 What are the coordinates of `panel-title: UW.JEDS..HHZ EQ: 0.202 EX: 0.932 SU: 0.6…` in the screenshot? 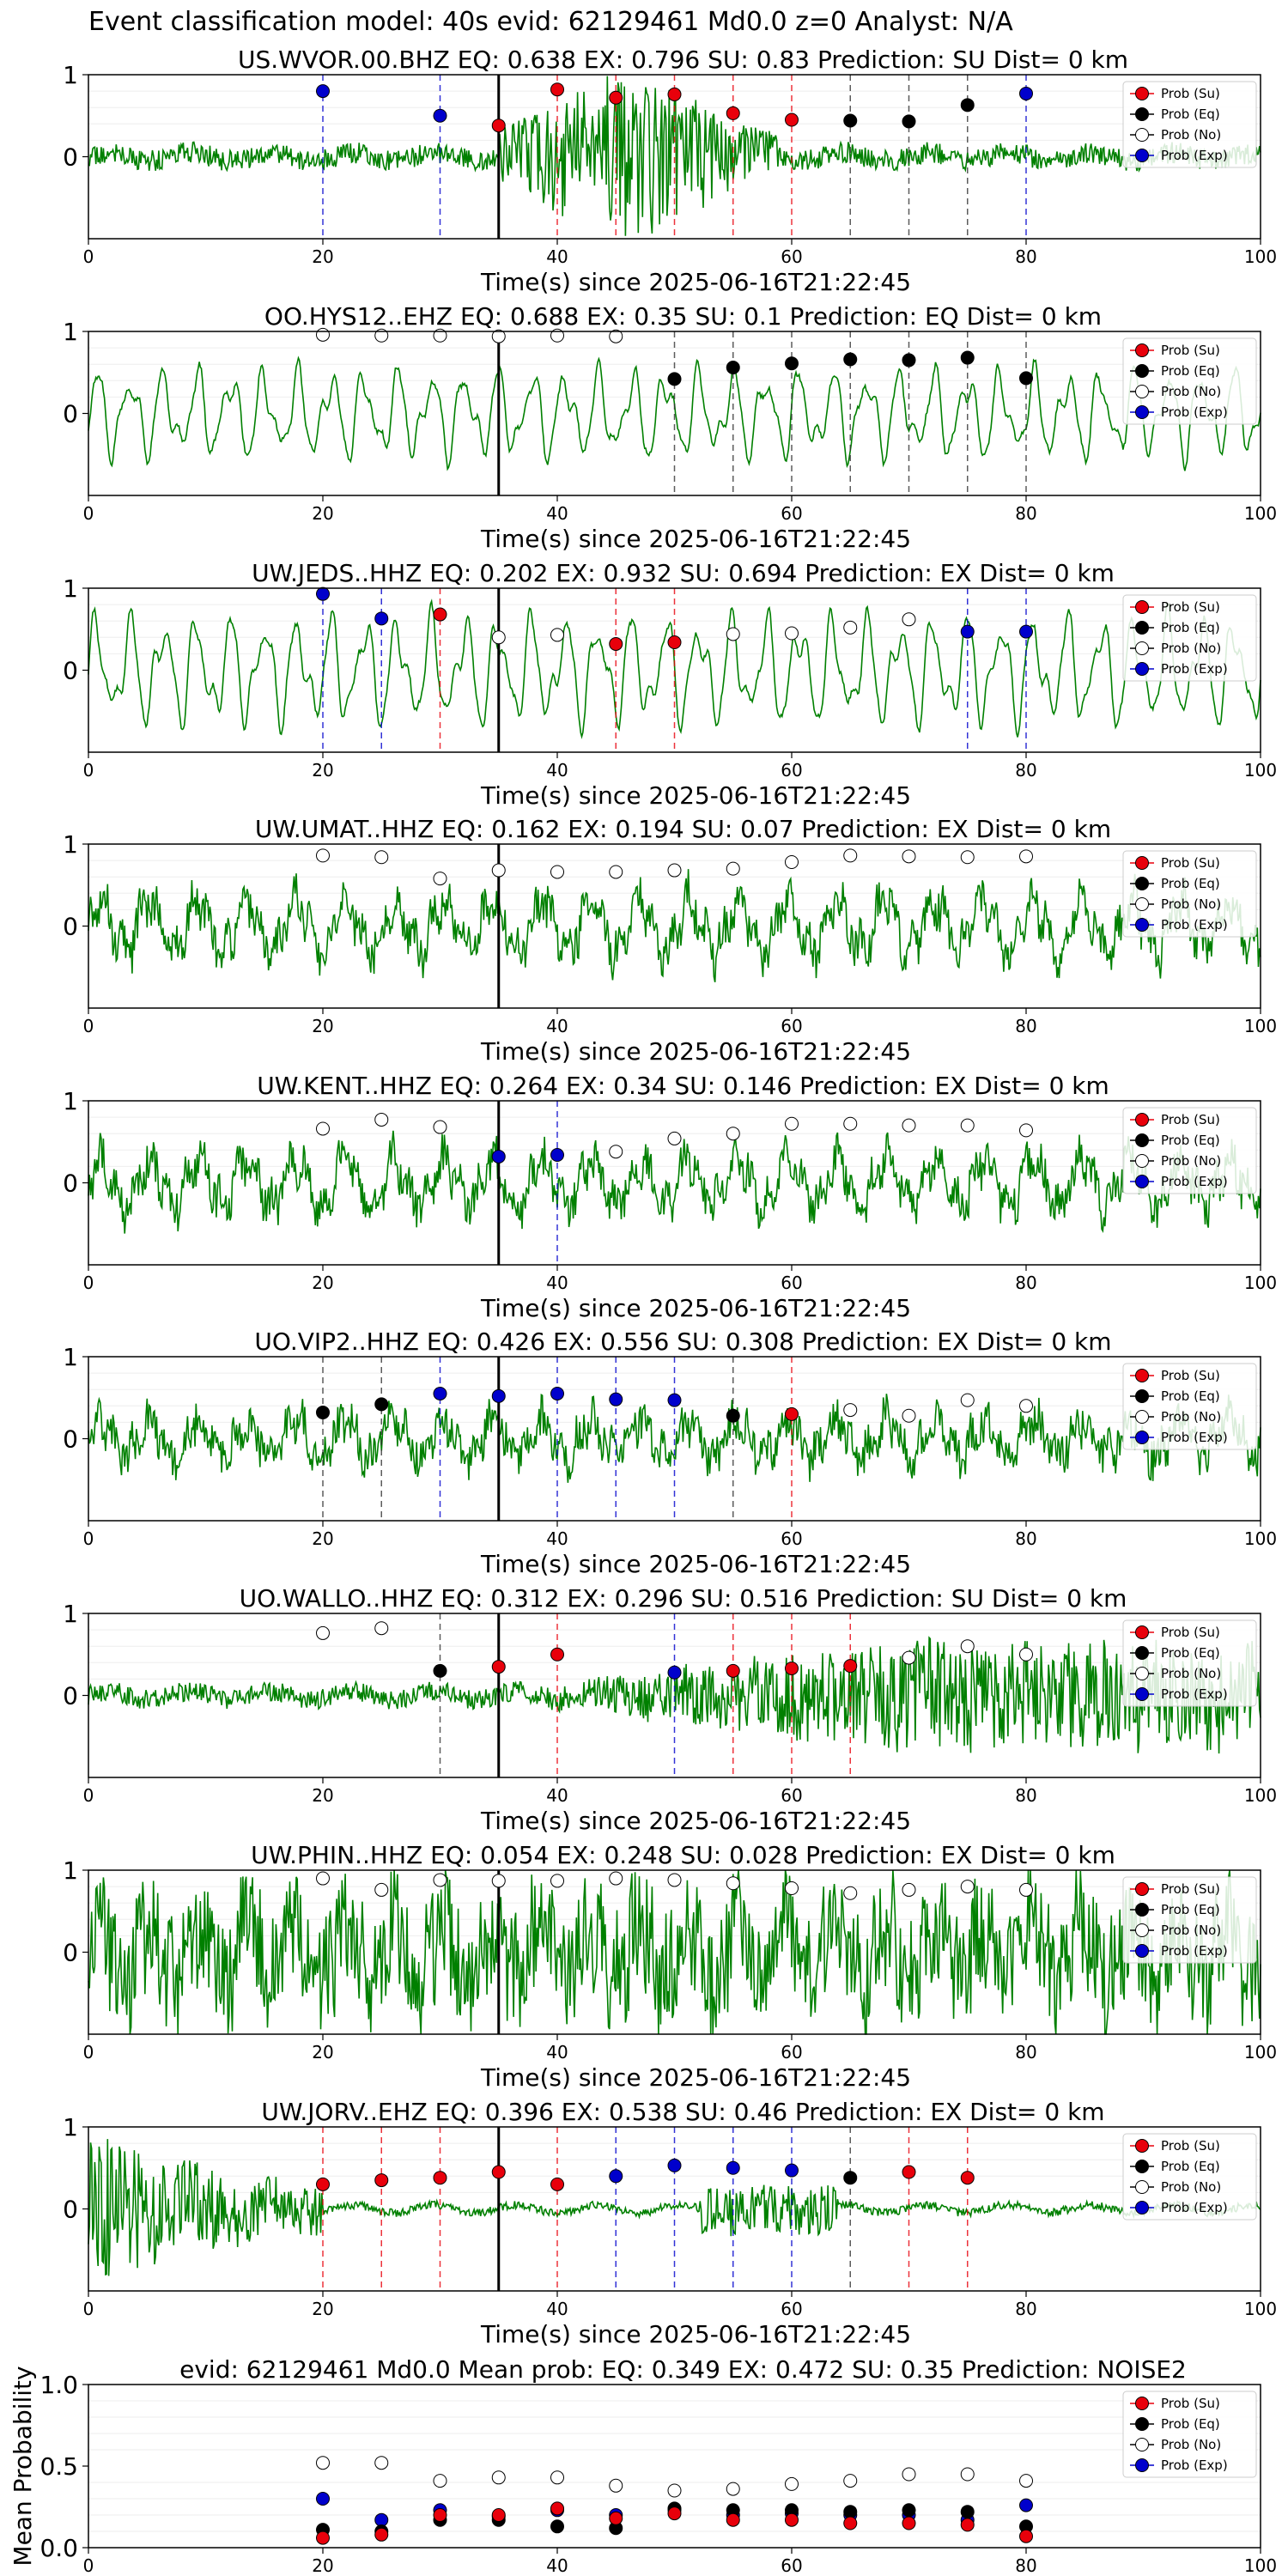 It's located at (684, 573).